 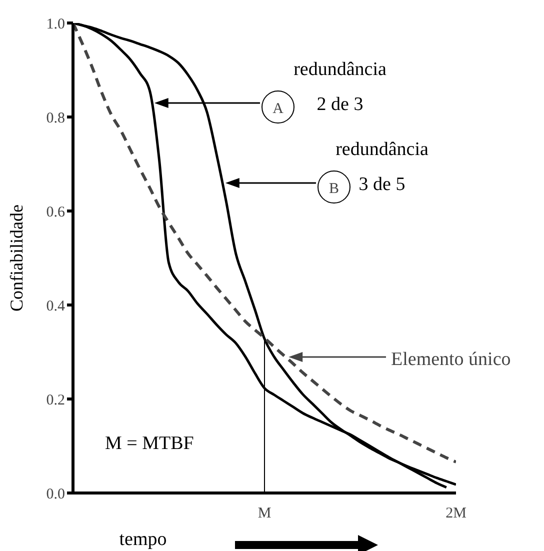 What do you see at coordinates (16, 258) in the screenshot?
I see `y-axis-title: Confiabilidade` at bounding box center [16, 258].